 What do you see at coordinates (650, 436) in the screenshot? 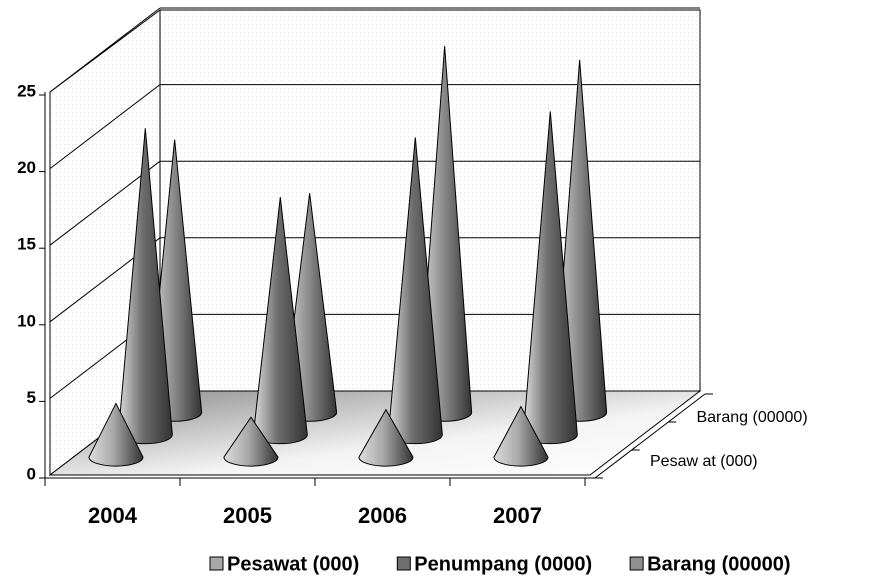
I see `depth-axis` at bounding box center [650, 436].